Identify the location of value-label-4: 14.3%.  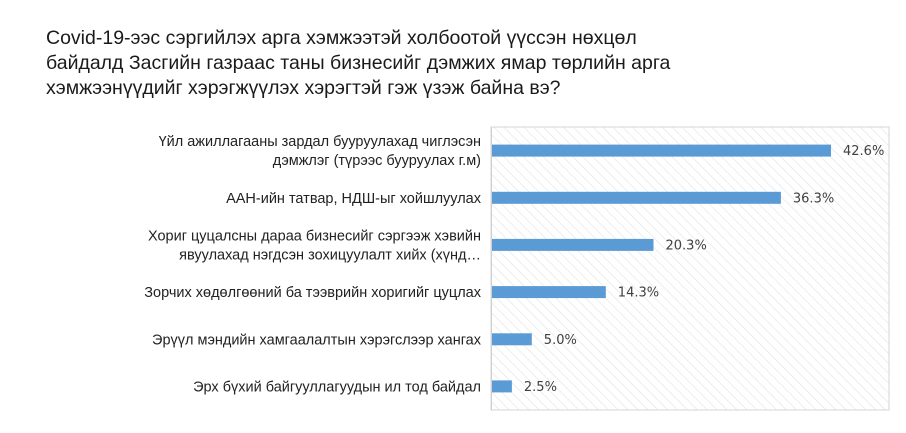
(638, 293).